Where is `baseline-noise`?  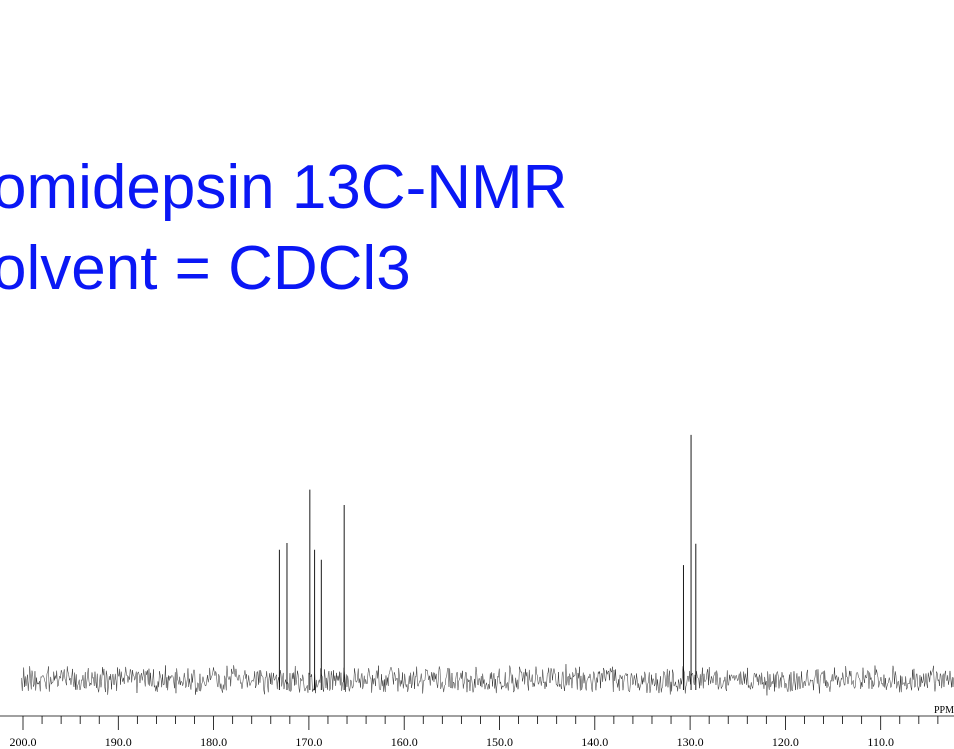
baseline-noise is located at coordinates (487, 680).